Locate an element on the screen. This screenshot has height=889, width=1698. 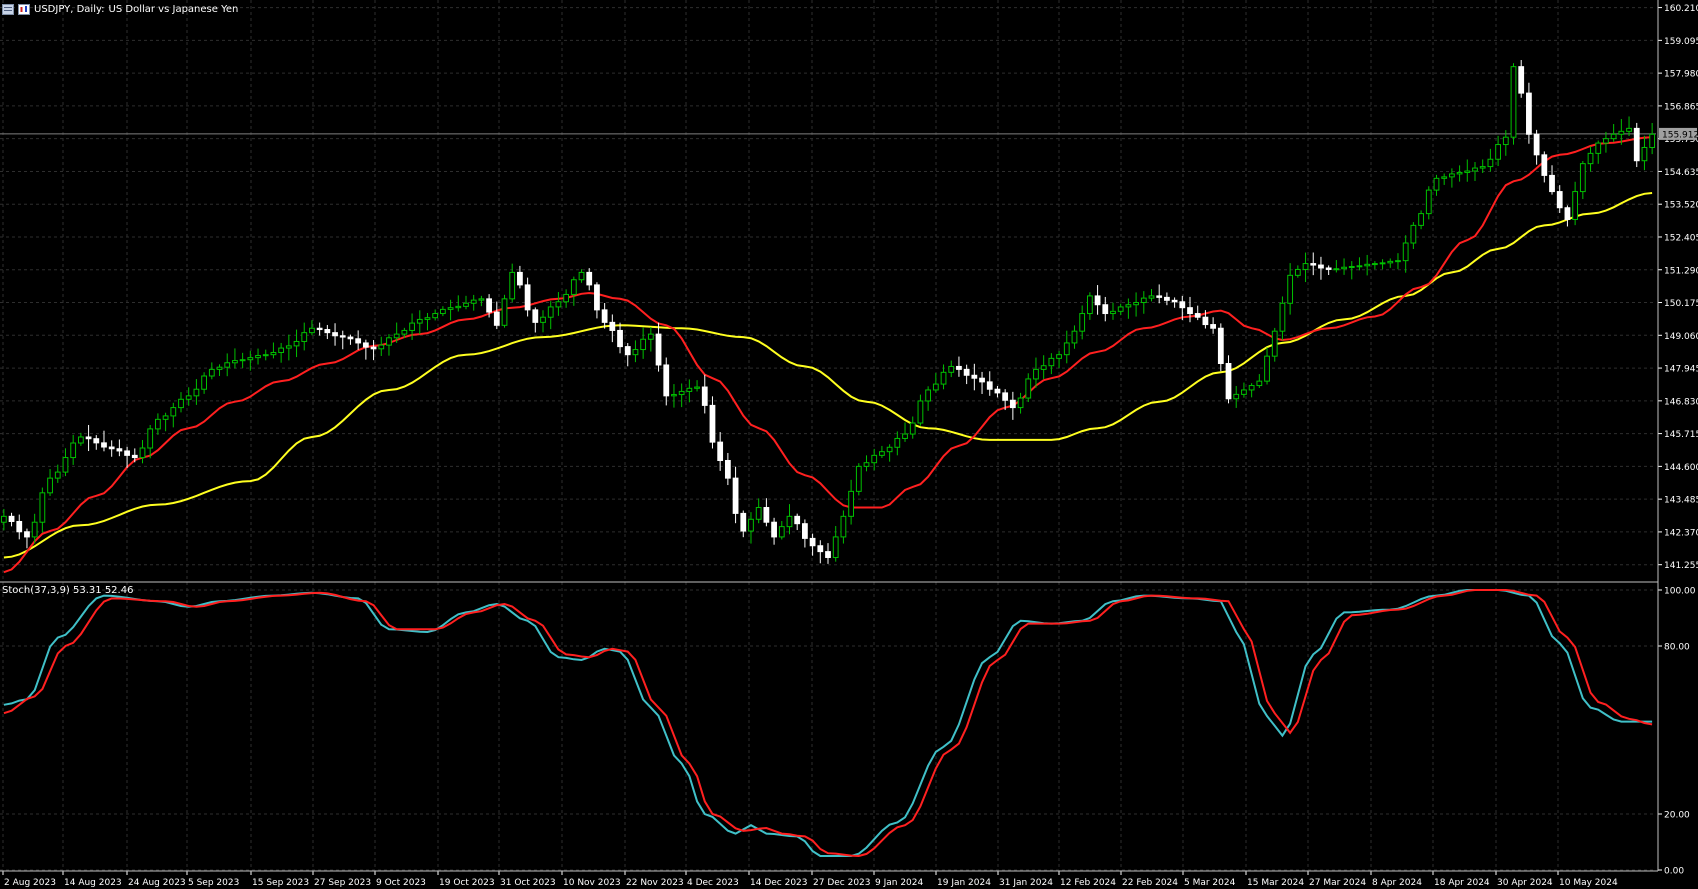
chart-header: USDJPY, Daily: US Dollar vs Japanese Yen is located at coordinates (120, 9).